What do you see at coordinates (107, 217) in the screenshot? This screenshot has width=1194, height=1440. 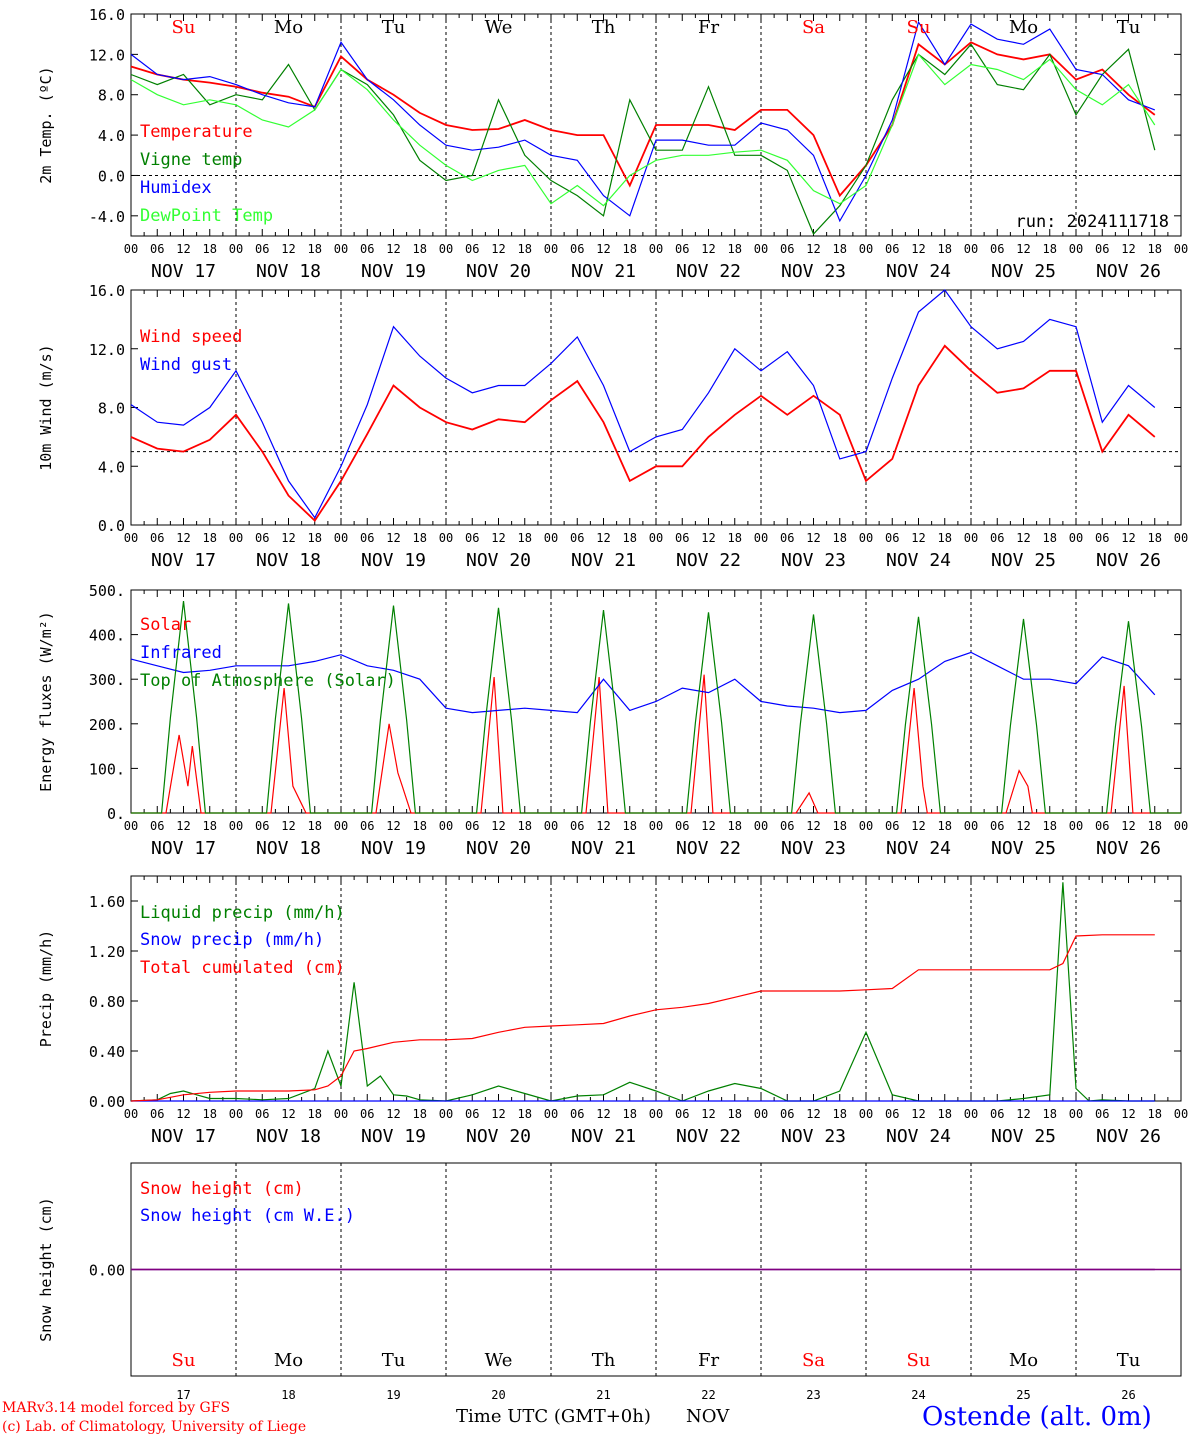 I see `y-tick-label: -4.0` at bounding box center [107, 217].